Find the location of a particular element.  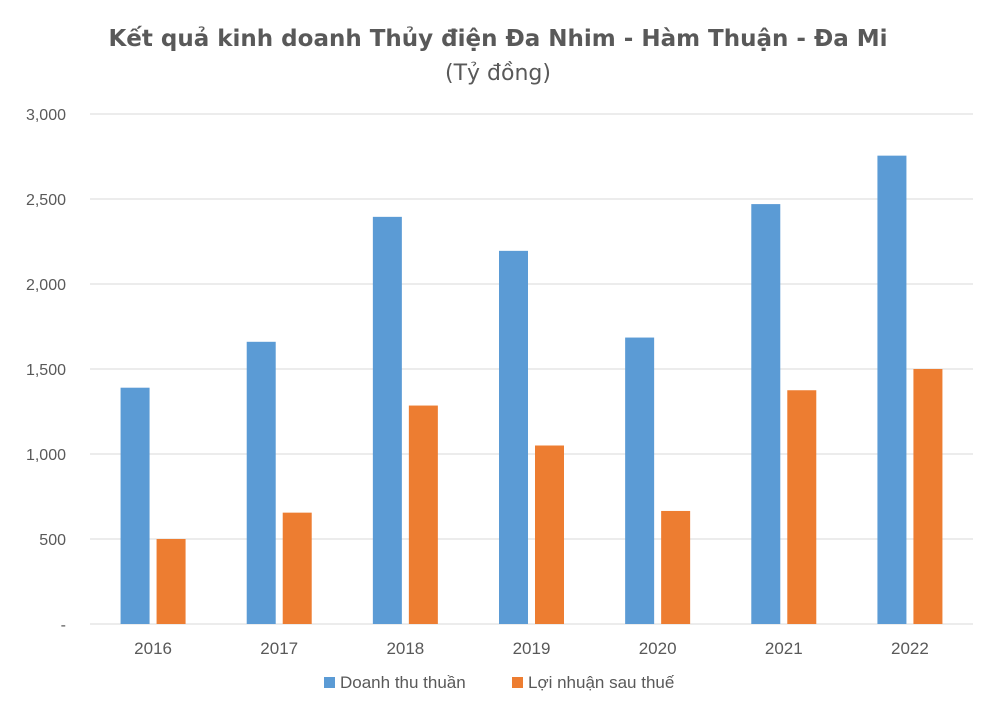

y-tick-label: 2,500 is located at coordinates (46, 200).